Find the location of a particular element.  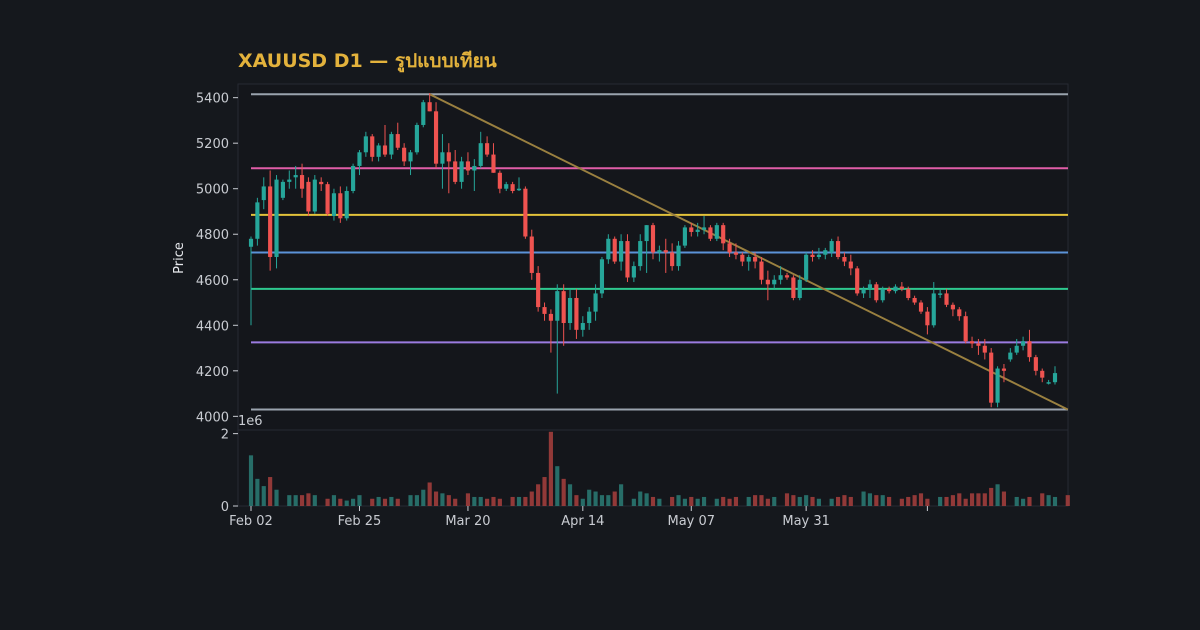

price-tick-label: 4800 is located at coordinates (212, 235).